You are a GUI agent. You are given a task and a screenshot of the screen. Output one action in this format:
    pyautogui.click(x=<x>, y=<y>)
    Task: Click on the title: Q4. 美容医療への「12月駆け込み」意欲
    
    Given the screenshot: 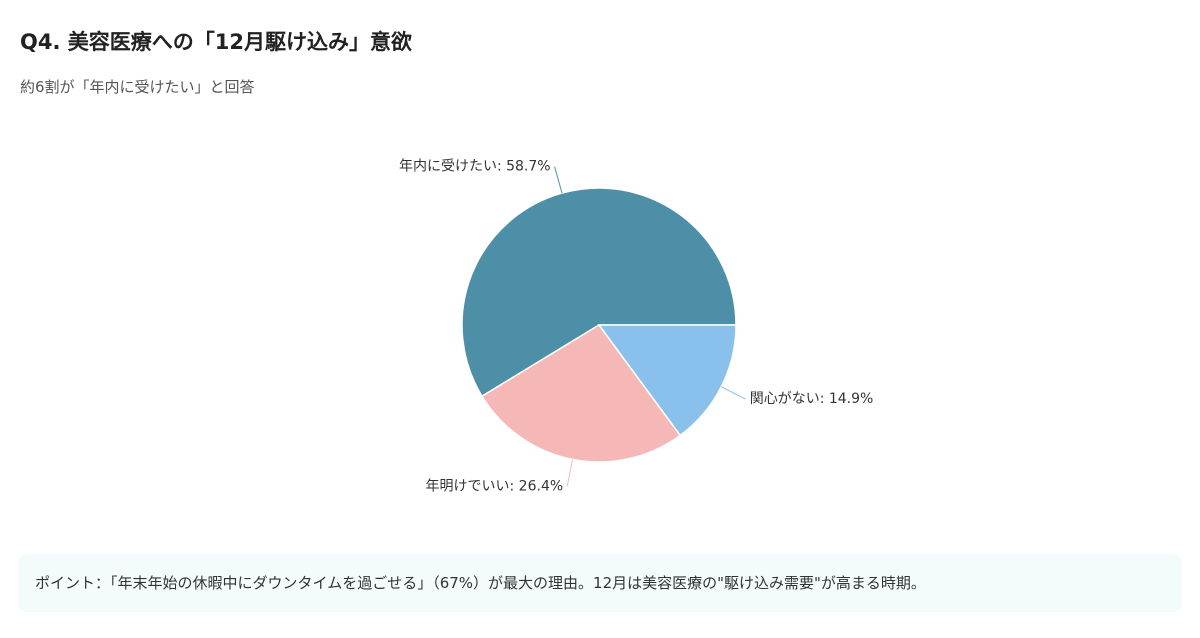 What is the action you would take?
    pyautogui.click(x=216, y=42)
    